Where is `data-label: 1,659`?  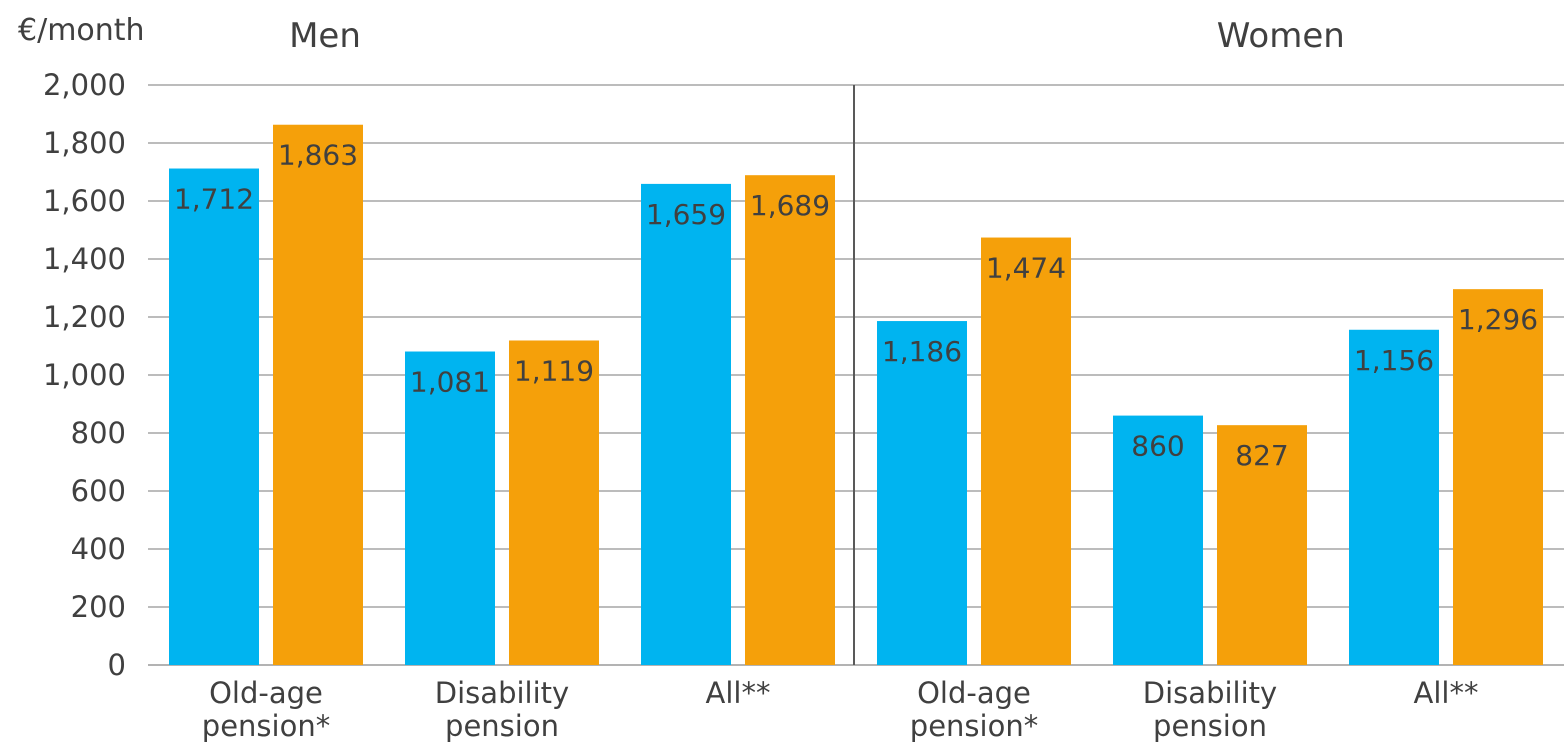 data-label: 1,659 is located at coordinates (686, 214).